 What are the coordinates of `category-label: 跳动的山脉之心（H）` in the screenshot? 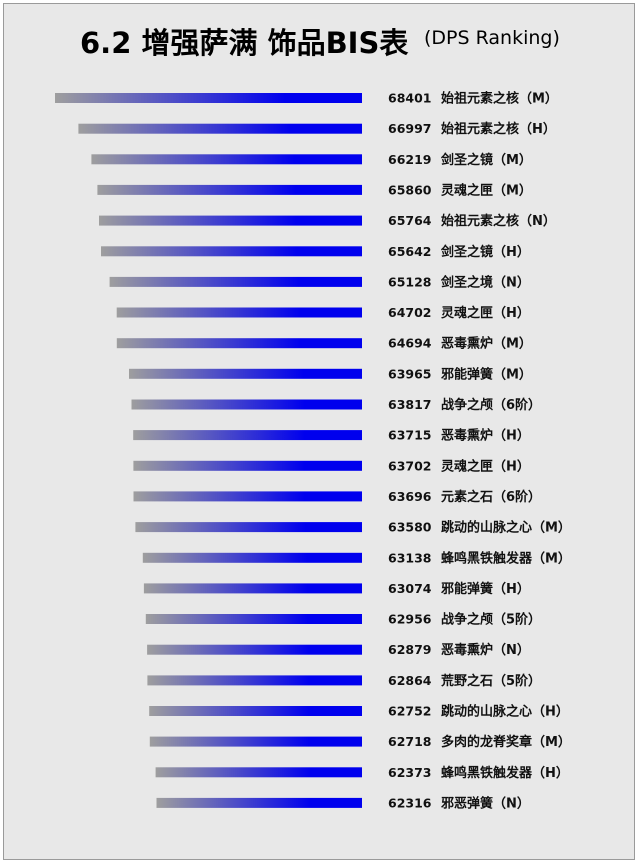 It's located at (505, 712).